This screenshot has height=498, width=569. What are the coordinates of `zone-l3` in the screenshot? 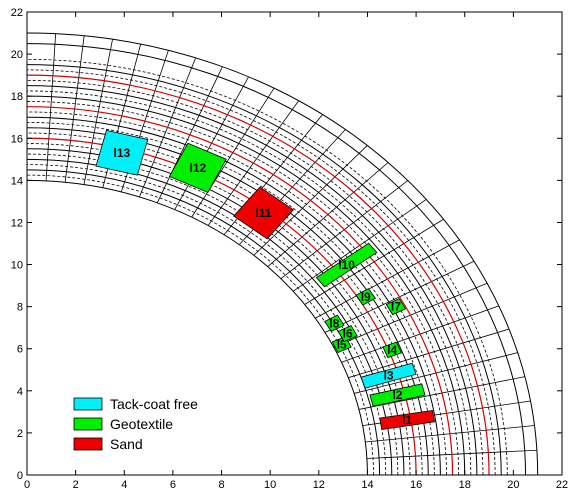 It's located at (388, 375).